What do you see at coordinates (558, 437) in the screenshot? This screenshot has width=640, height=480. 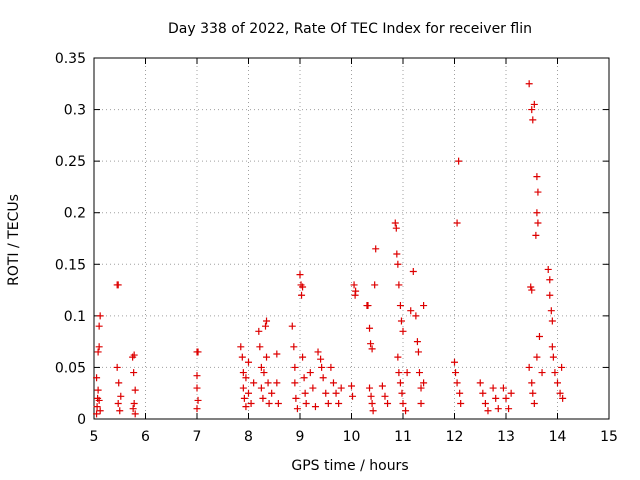 I see `x-tick-label: 14` at bounding box center [558, 437].